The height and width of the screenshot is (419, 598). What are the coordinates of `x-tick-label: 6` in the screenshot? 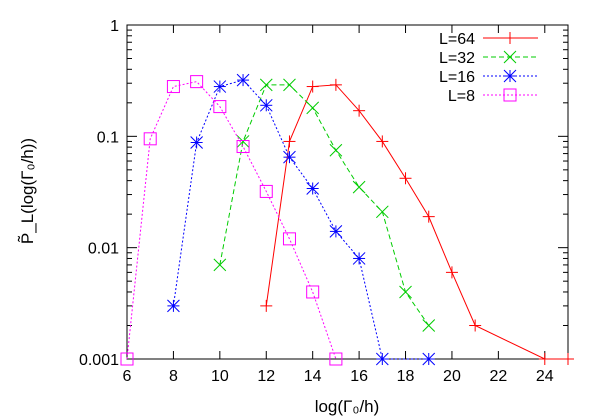 It's located at (127, 376).